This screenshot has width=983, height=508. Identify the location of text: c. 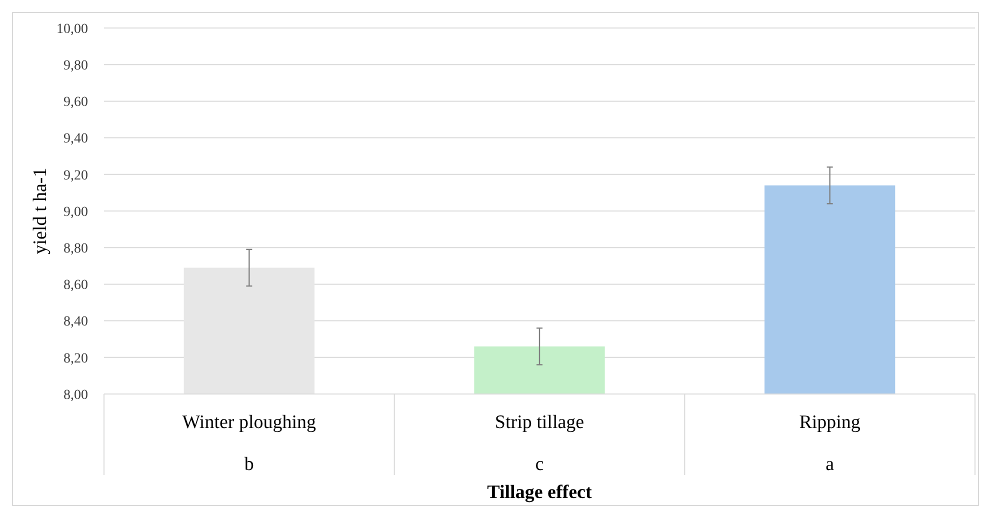
(539, 464).